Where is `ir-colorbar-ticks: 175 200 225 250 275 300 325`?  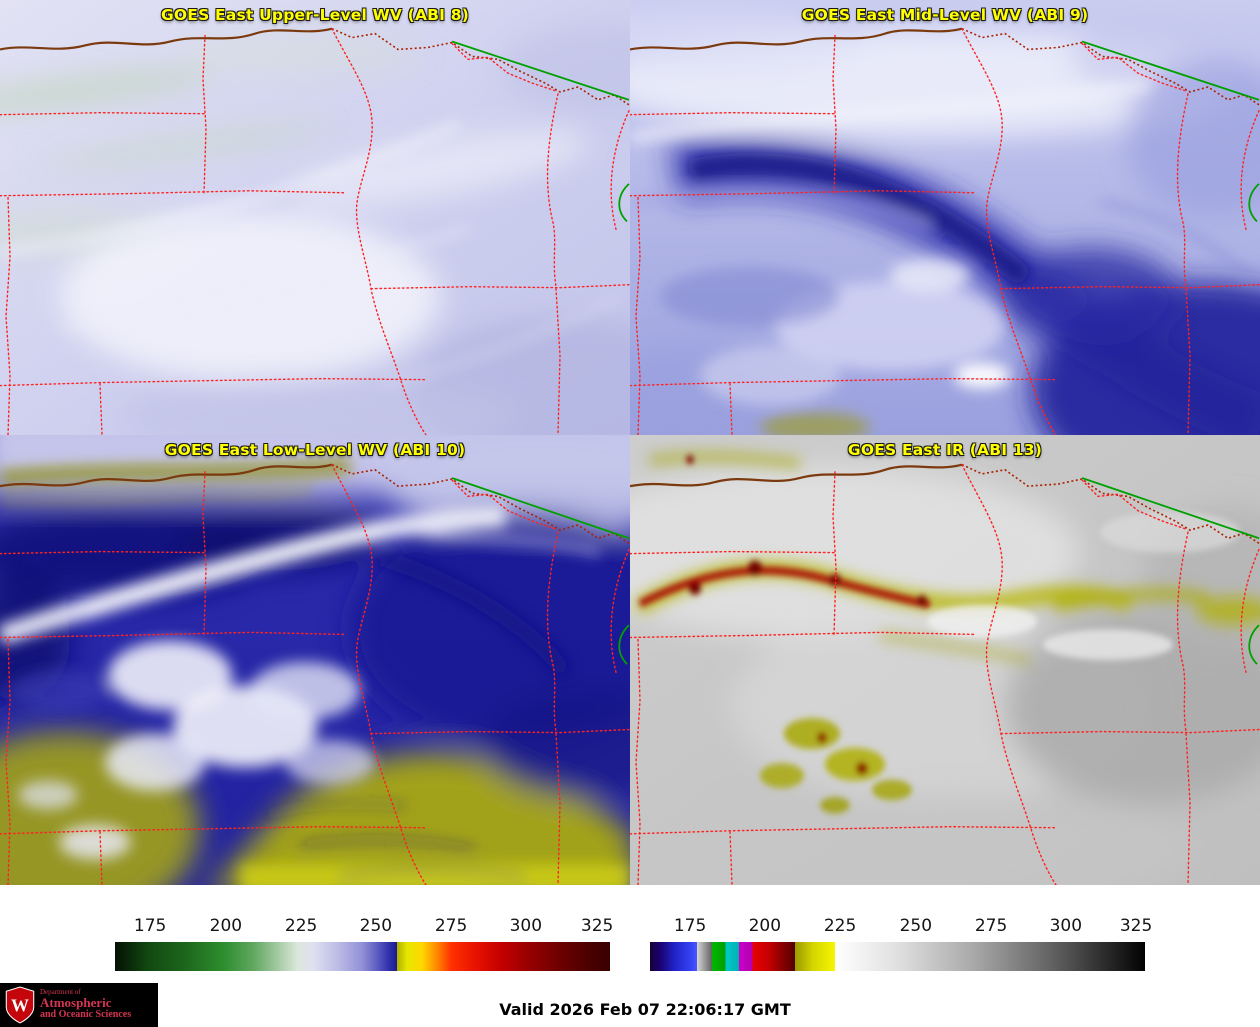
ir-colorbar-ticks: 175 200 225 250 275 300 325 is located at coordinates (901, 928).